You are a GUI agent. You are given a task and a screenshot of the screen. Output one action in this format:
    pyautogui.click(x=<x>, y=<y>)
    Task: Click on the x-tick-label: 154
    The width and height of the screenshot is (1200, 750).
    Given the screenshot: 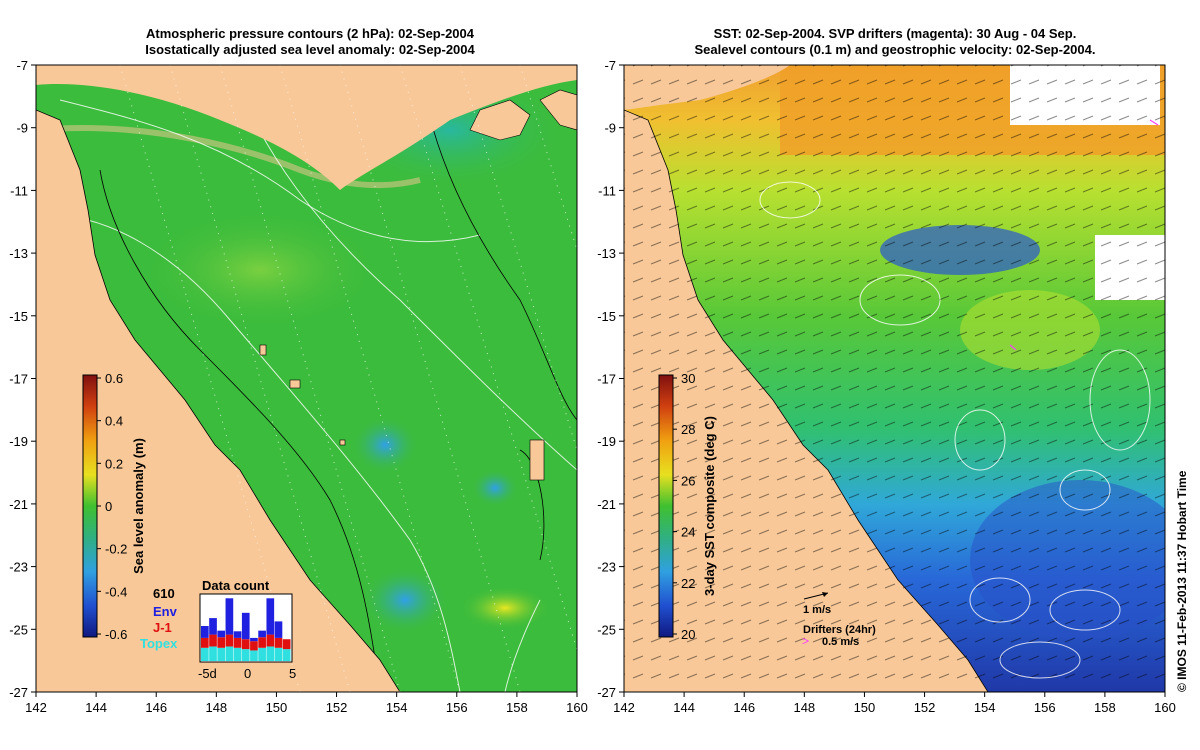 What is the action you would take?
    pyautogui.click(x=397, y=707)
    